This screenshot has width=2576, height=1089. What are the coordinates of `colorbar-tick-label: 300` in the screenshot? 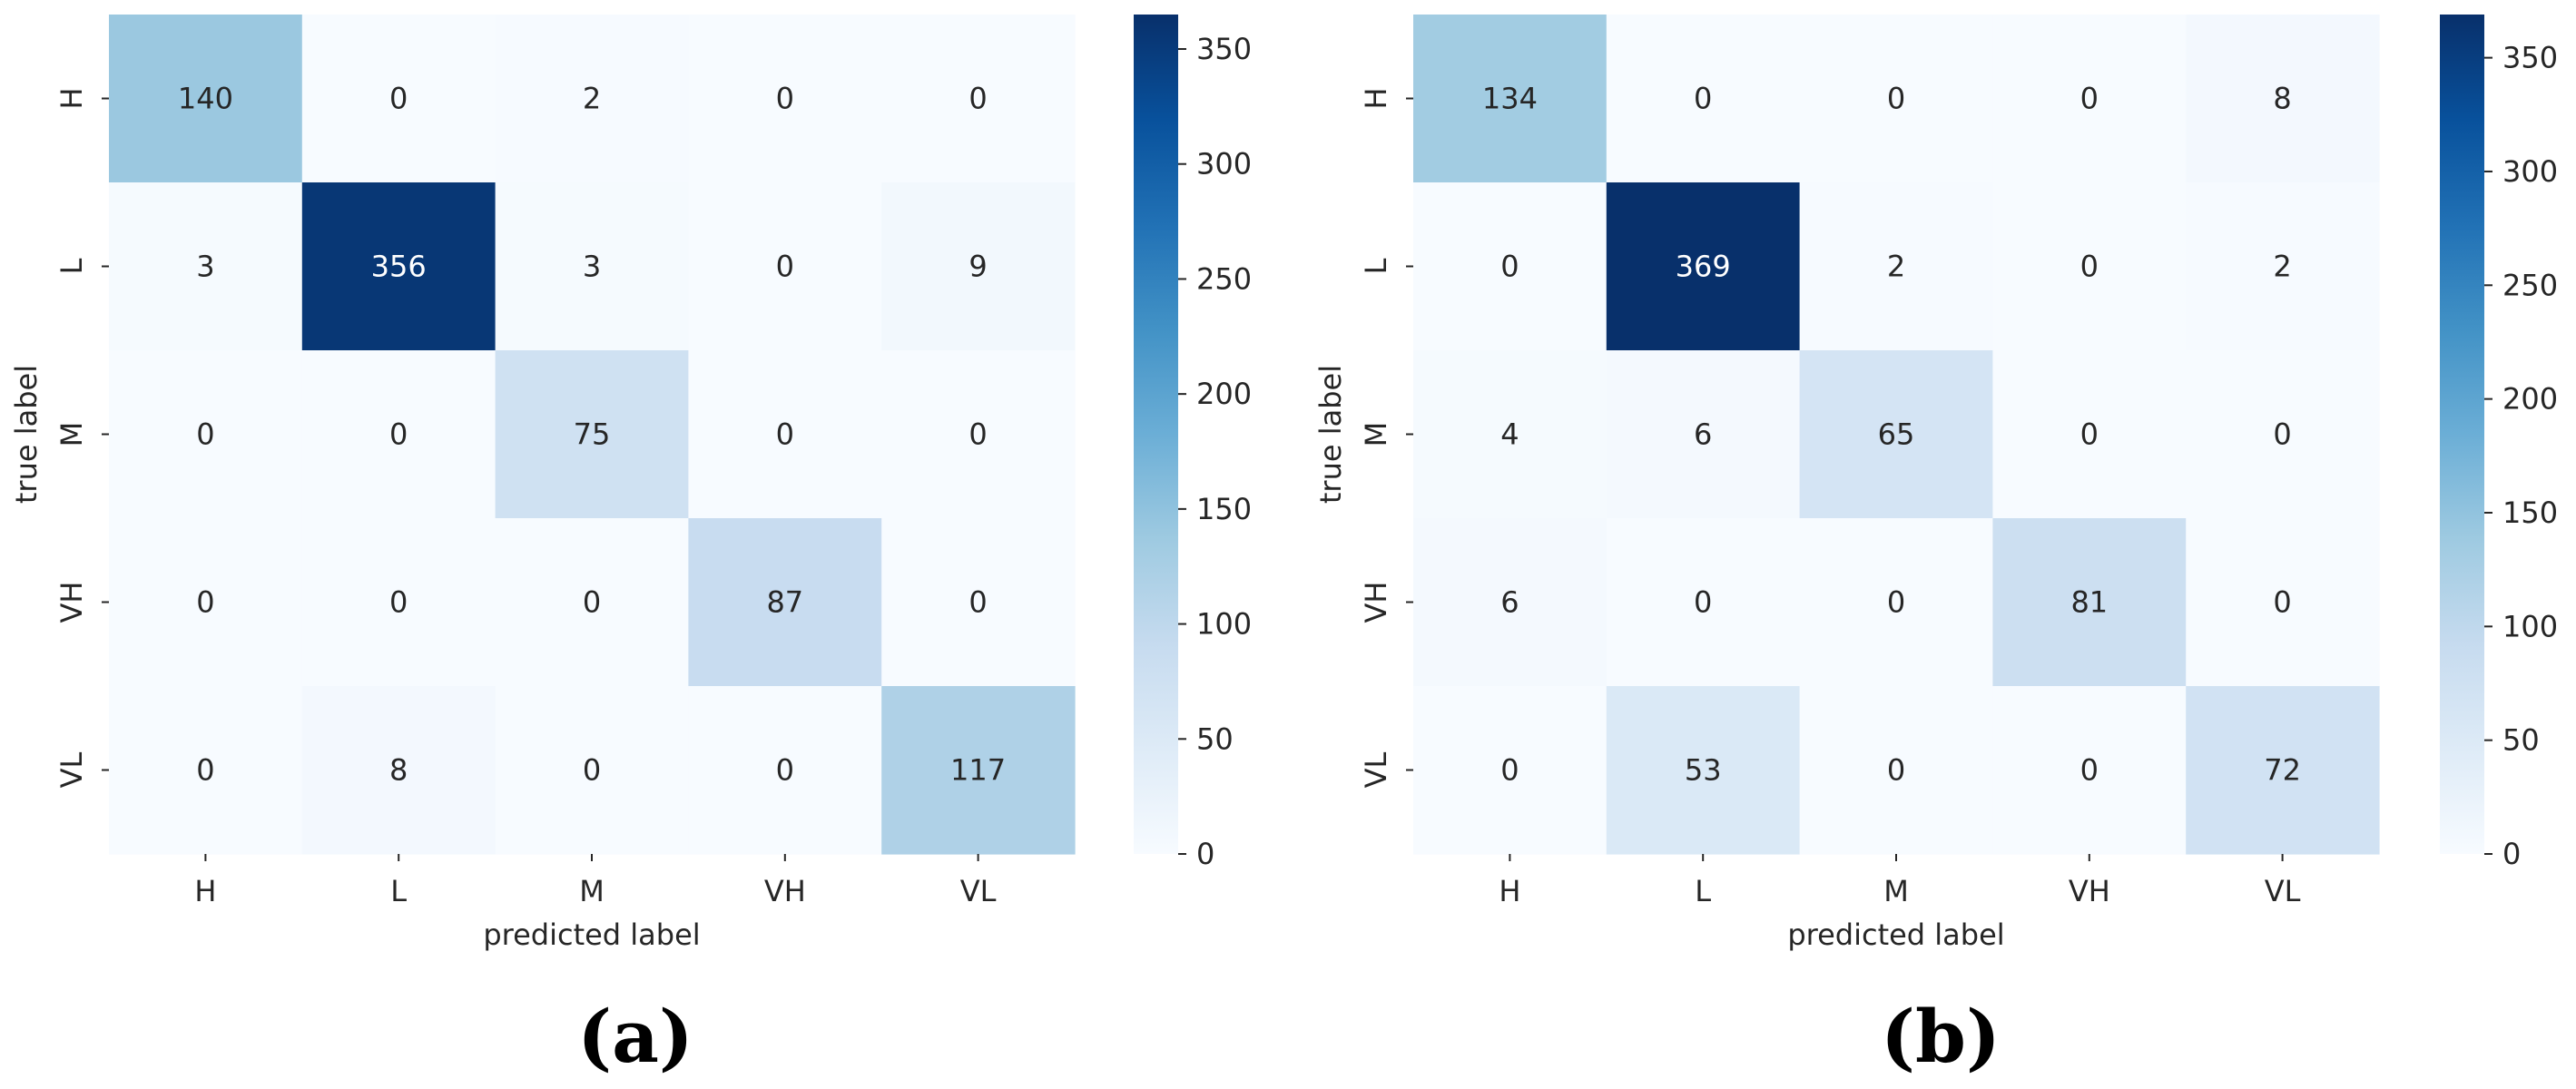 It's located at (1224, 164).